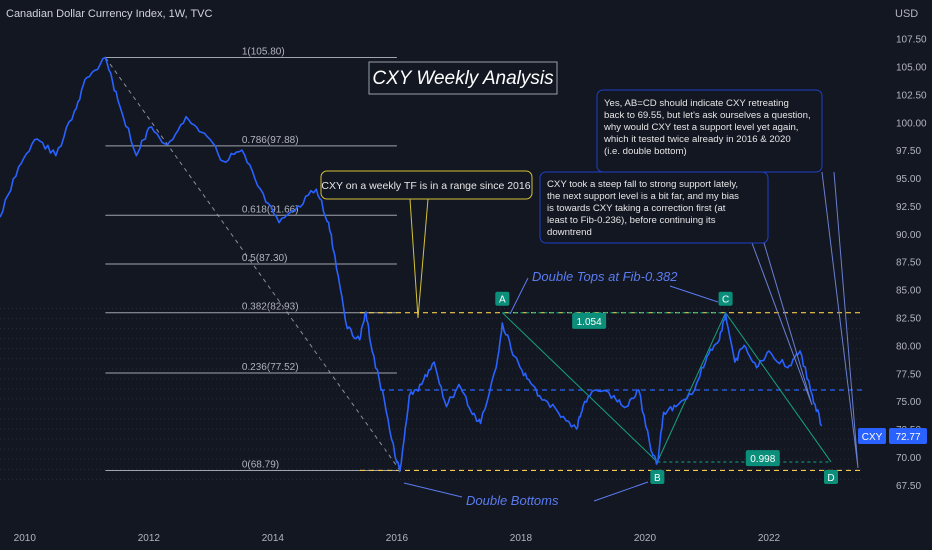 The width and height of the screenshot is (932, 550). I want to click on last-price-value: 72.77, so click(907, 437).